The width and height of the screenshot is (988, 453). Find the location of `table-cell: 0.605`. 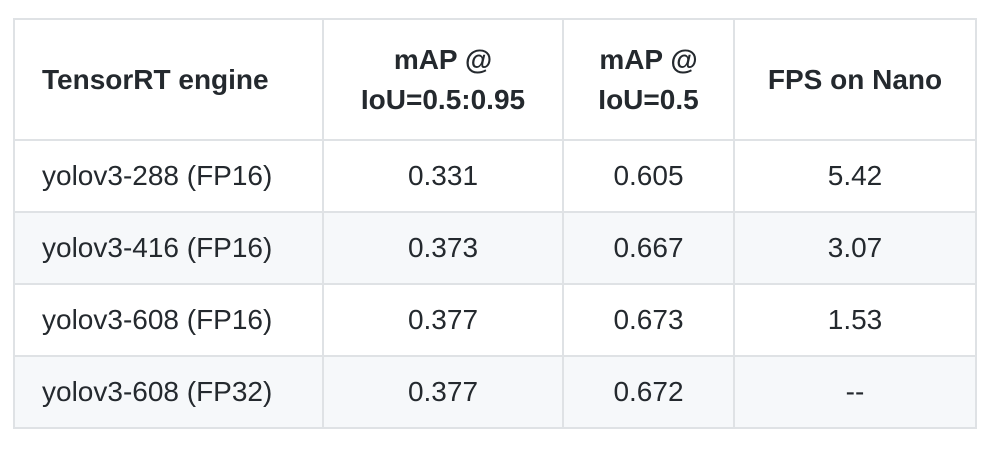

table-cell: 0.605 is located at coordinates (648, 176).